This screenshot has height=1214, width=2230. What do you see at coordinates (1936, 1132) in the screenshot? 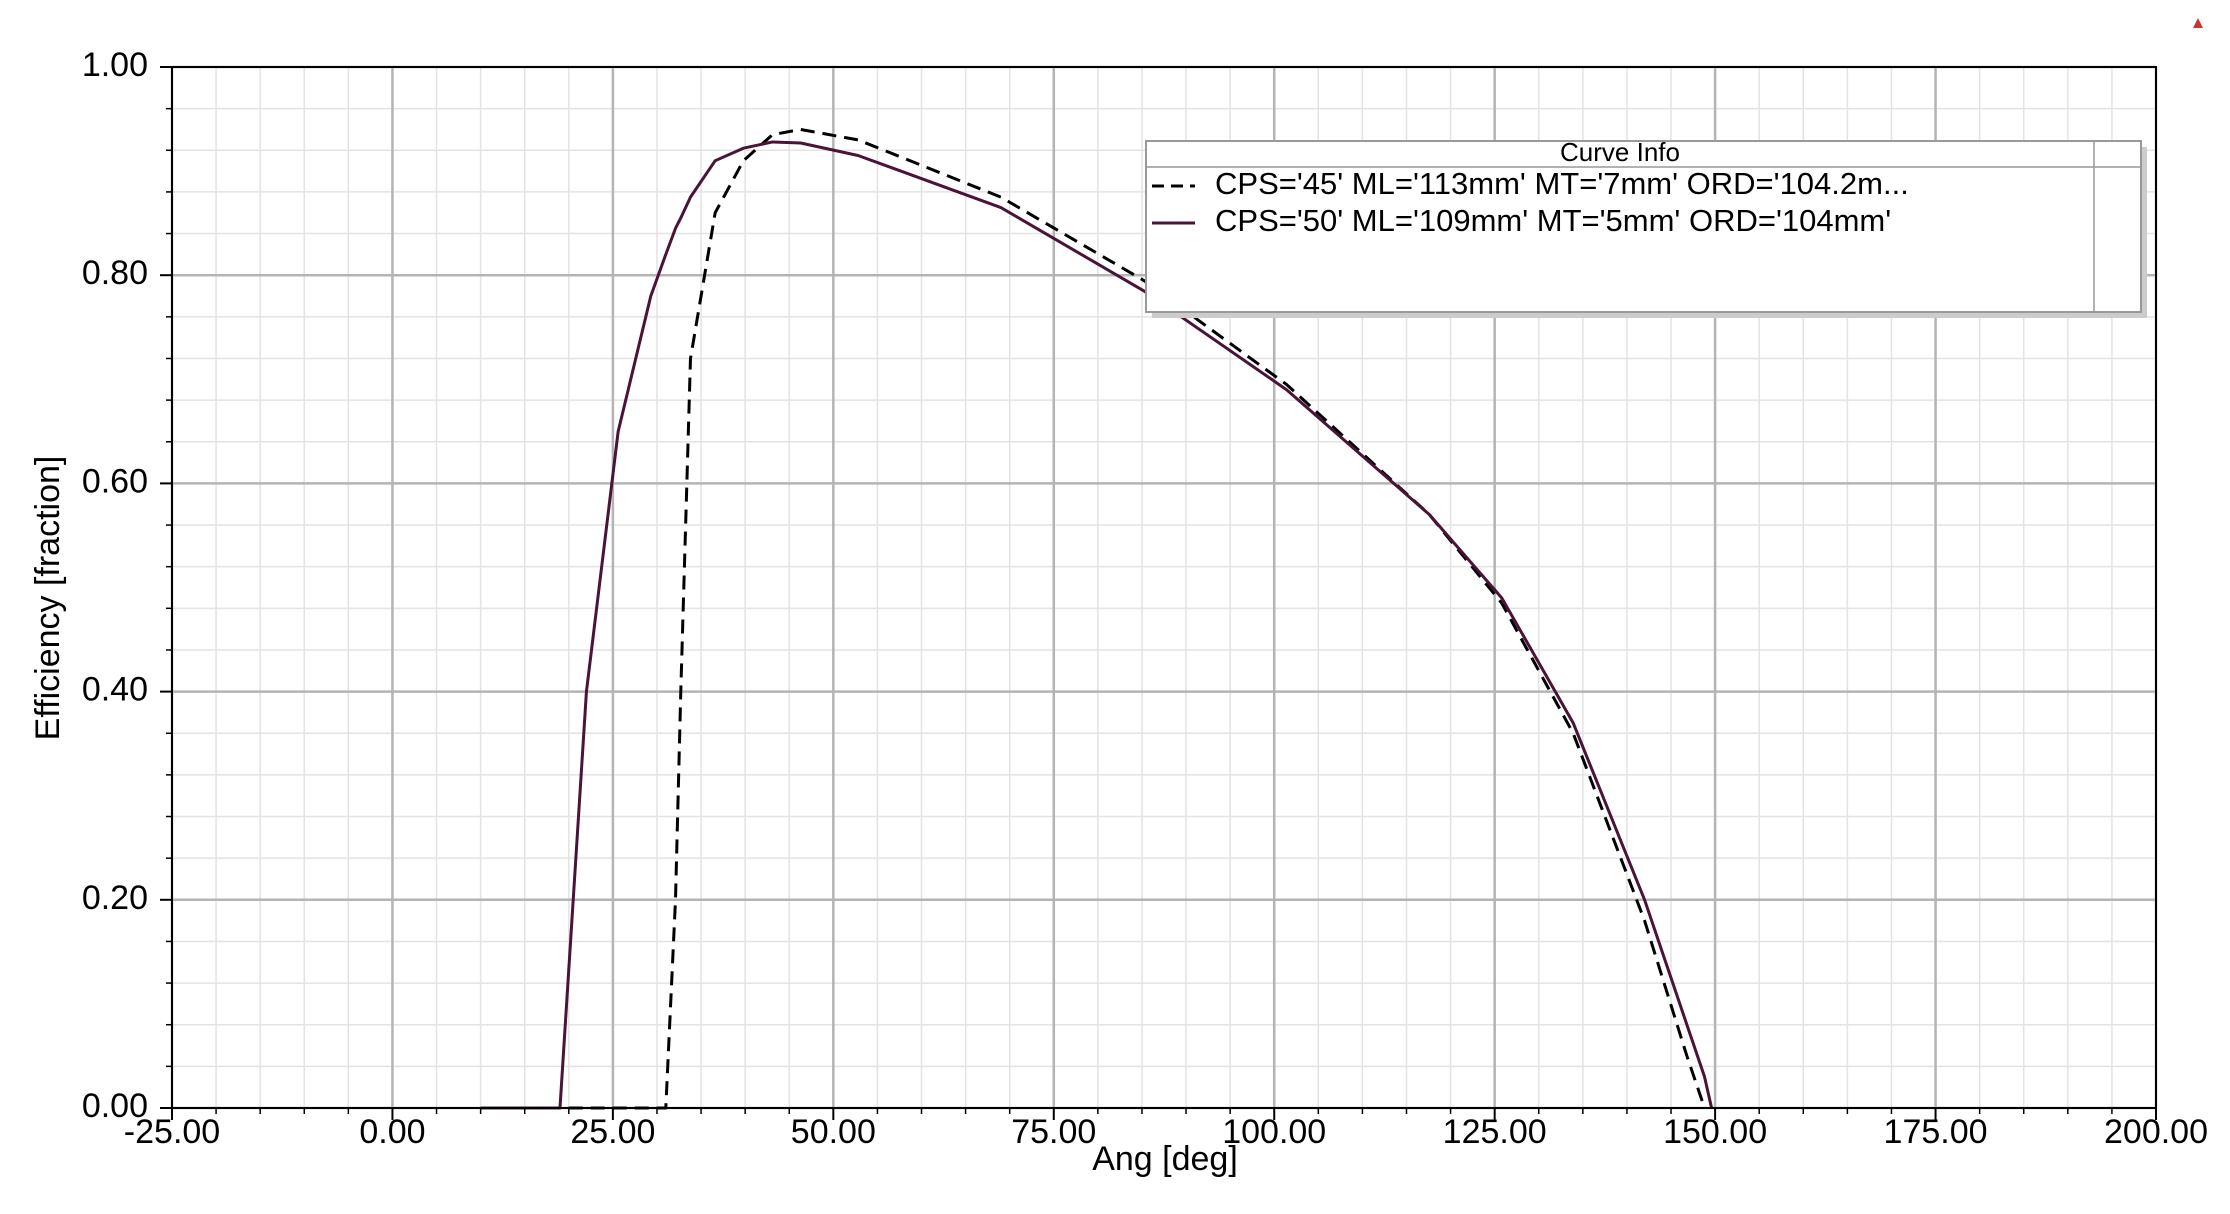
I see `x-tick-label: 175.00` at bounding box center [1936, 1132].